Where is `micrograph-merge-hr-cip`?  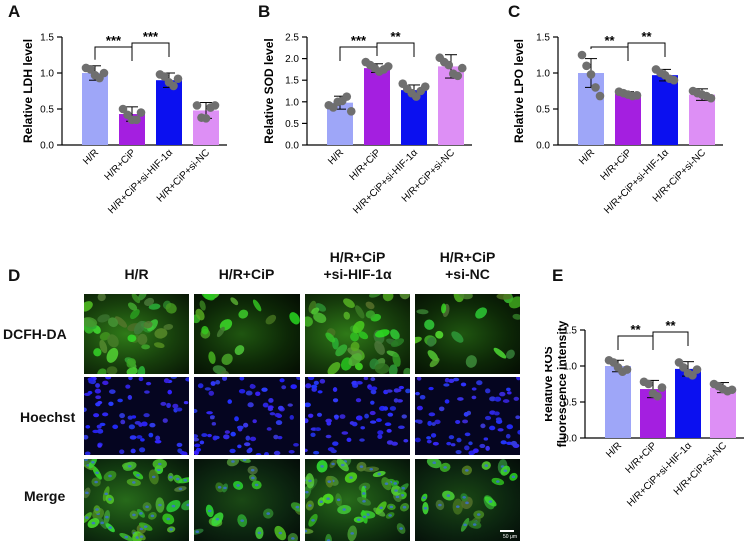
micrograph-merge-hr-cip is located at coordinates (247, 500).